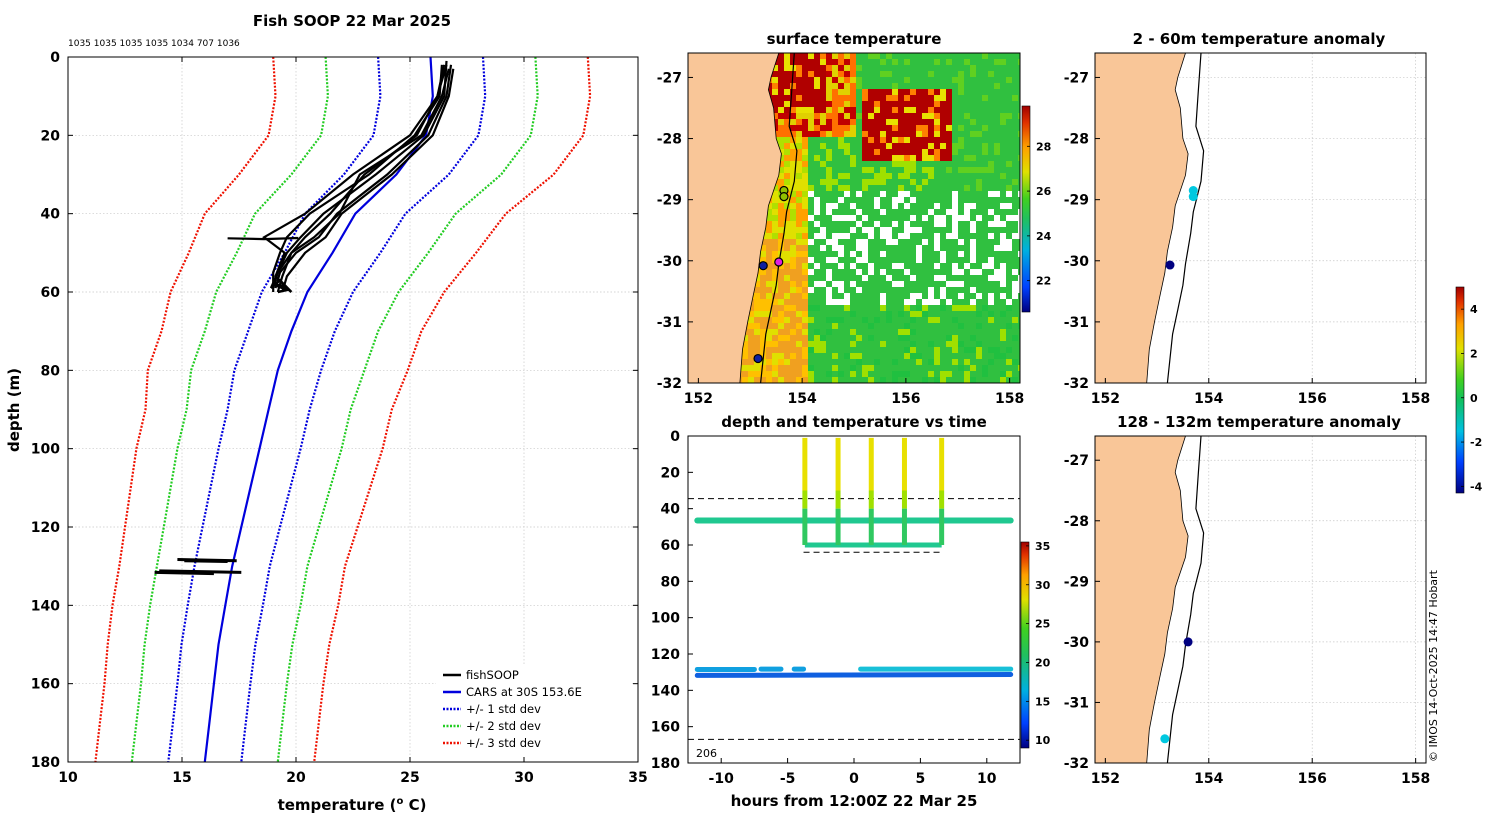  I want to click on ts-xtick-label: 5, so click(921, 779).